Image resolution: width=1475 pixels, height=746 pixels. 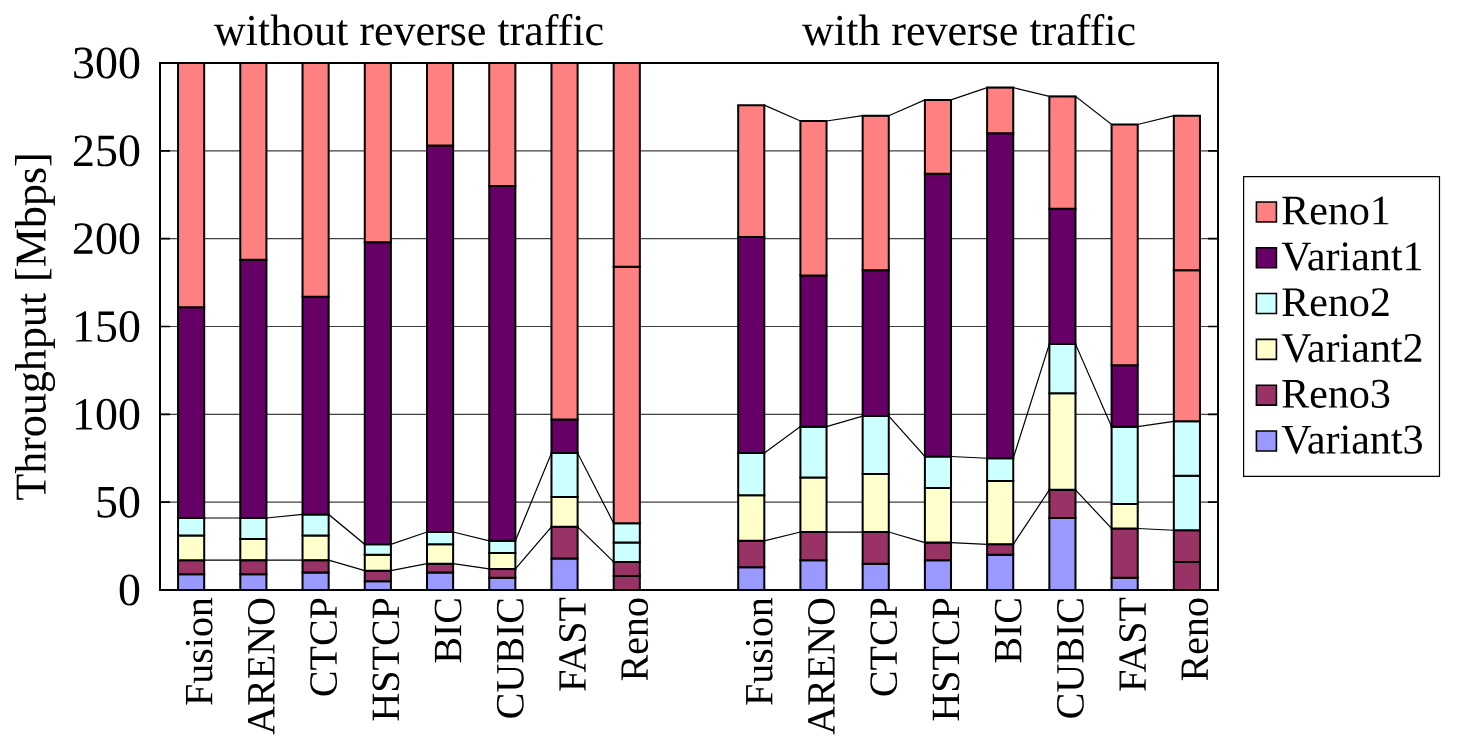 What do you see at coordinates (1351, 256) in the screenshot?
I see `legend-label: Variant1` at bounding box center [1351, 256].